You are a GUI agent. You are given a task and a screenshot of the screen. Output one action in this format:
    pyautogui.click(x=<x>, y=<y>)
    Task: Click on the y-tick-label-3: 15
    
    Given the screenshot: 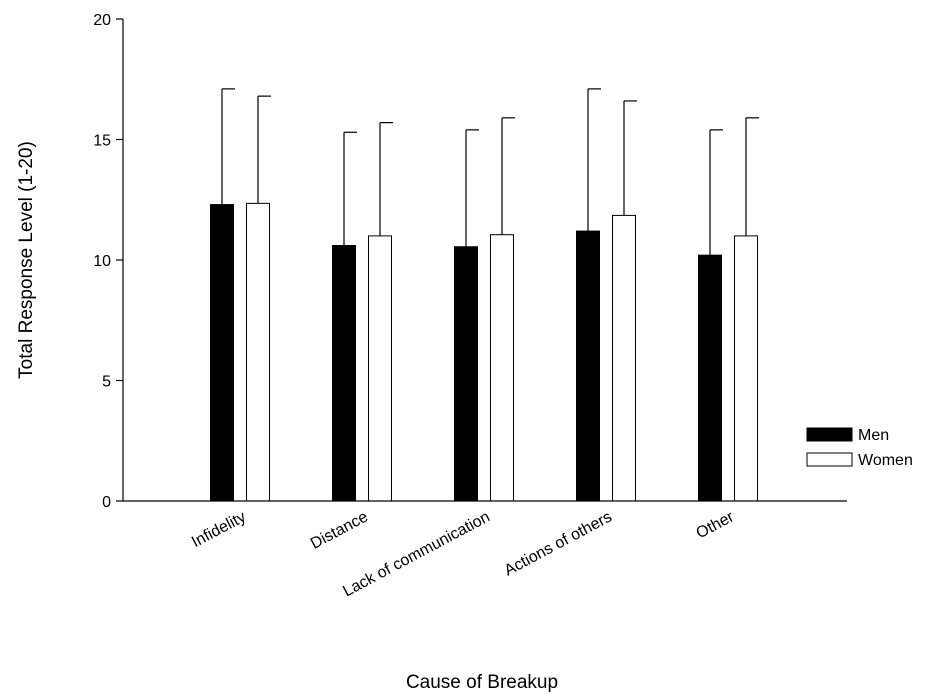 What is the action you would take?
    pyautogui.click(x=102, y=141)
    